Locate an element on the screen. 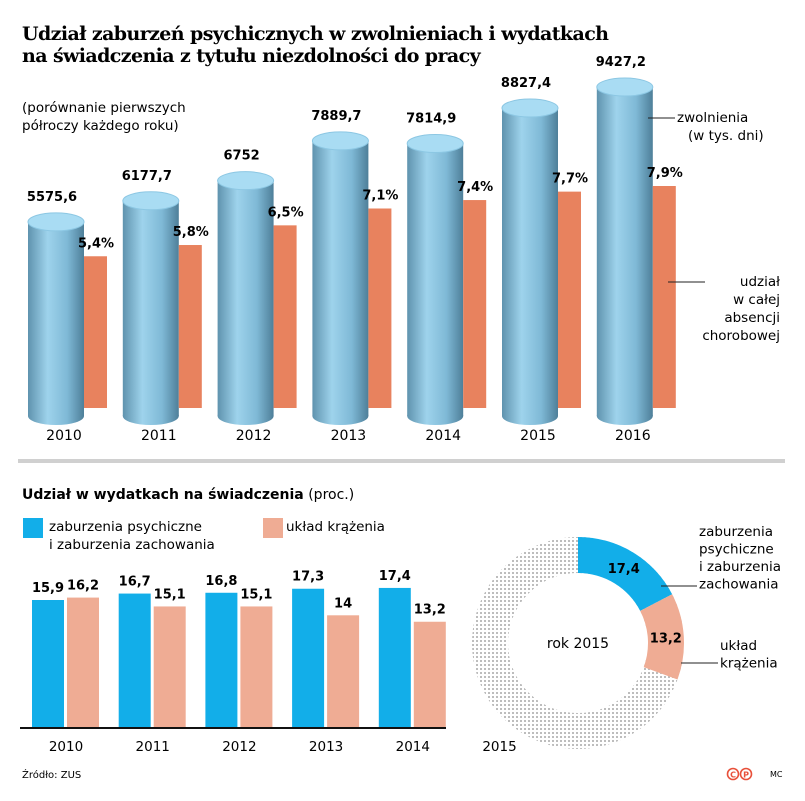  series-label-line: udział is located at coordinates (760, 282).